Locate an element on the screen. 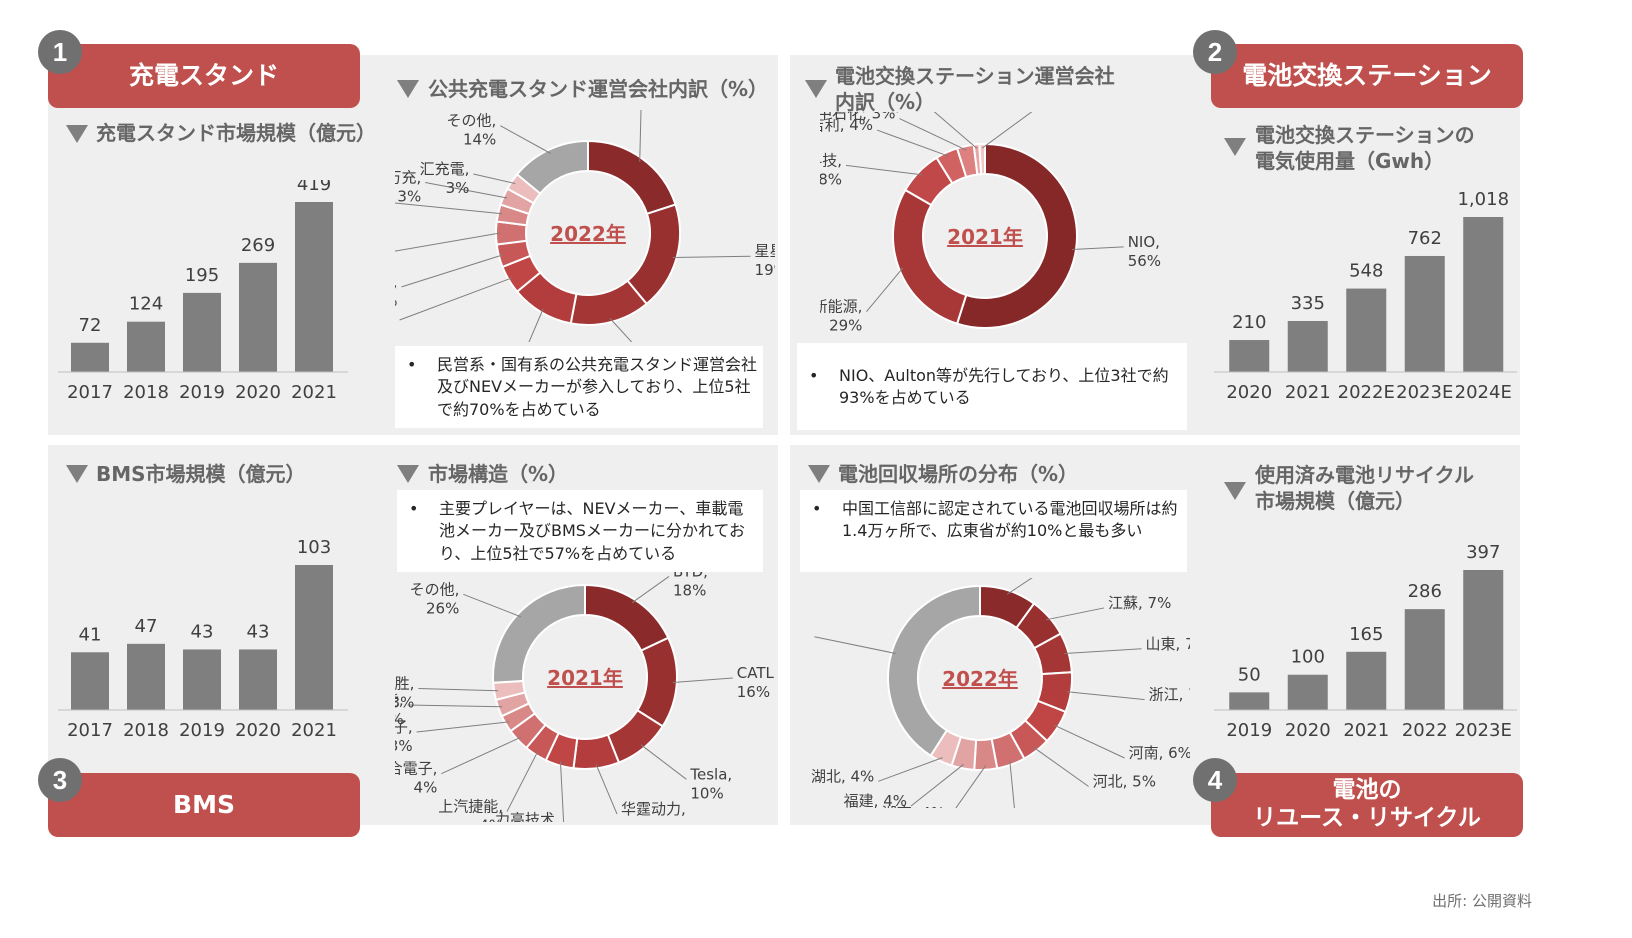  bar-value-label: 43 is located at coordinates (258, 631).